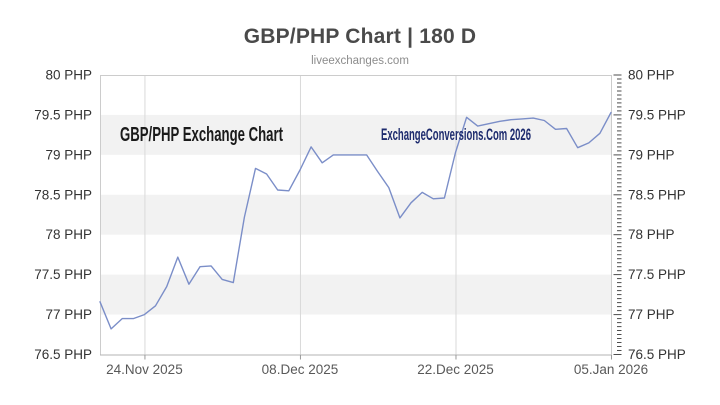 The height and width of the screenshot is (405, 720). Describe the element at coordinates (651, 314) in the screenshot. I see `y-axis-label-right: 77 PHP` at that location.